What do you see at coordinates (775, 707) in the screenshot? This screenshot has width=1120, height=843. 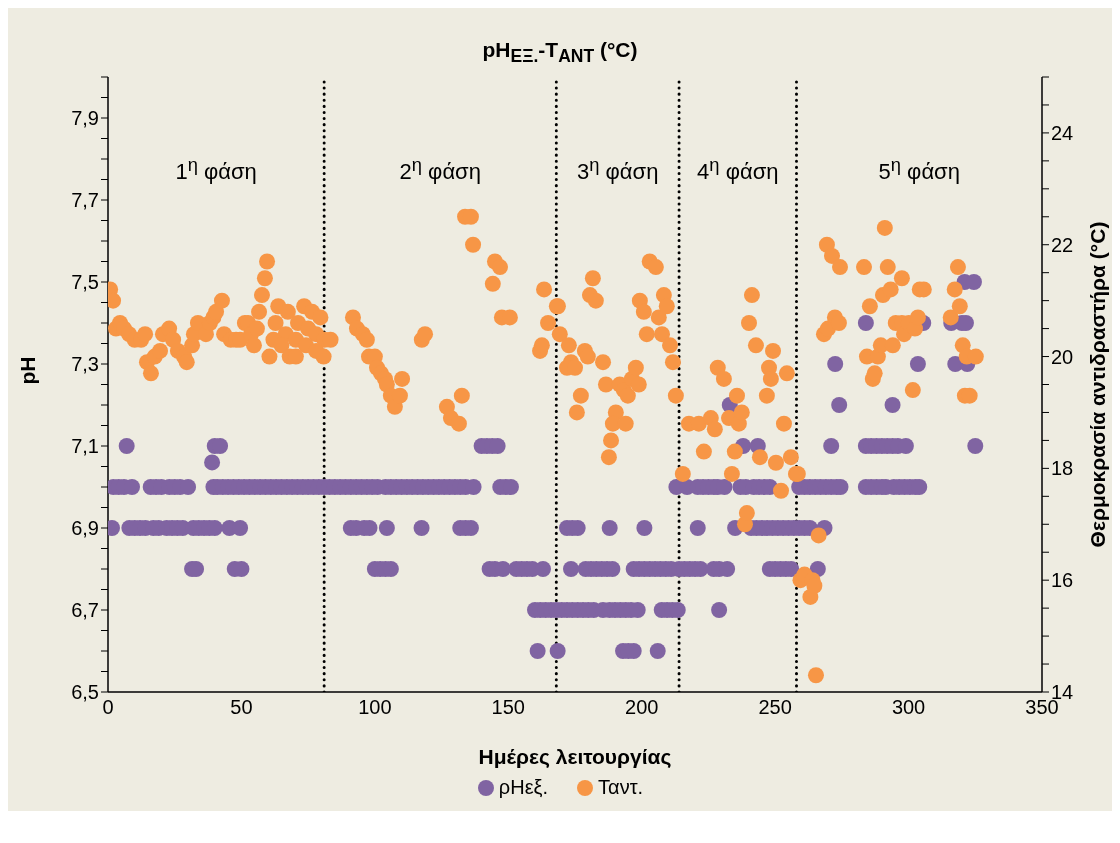 I see `x-tick-label: 250` at bounding box center [775, 707].